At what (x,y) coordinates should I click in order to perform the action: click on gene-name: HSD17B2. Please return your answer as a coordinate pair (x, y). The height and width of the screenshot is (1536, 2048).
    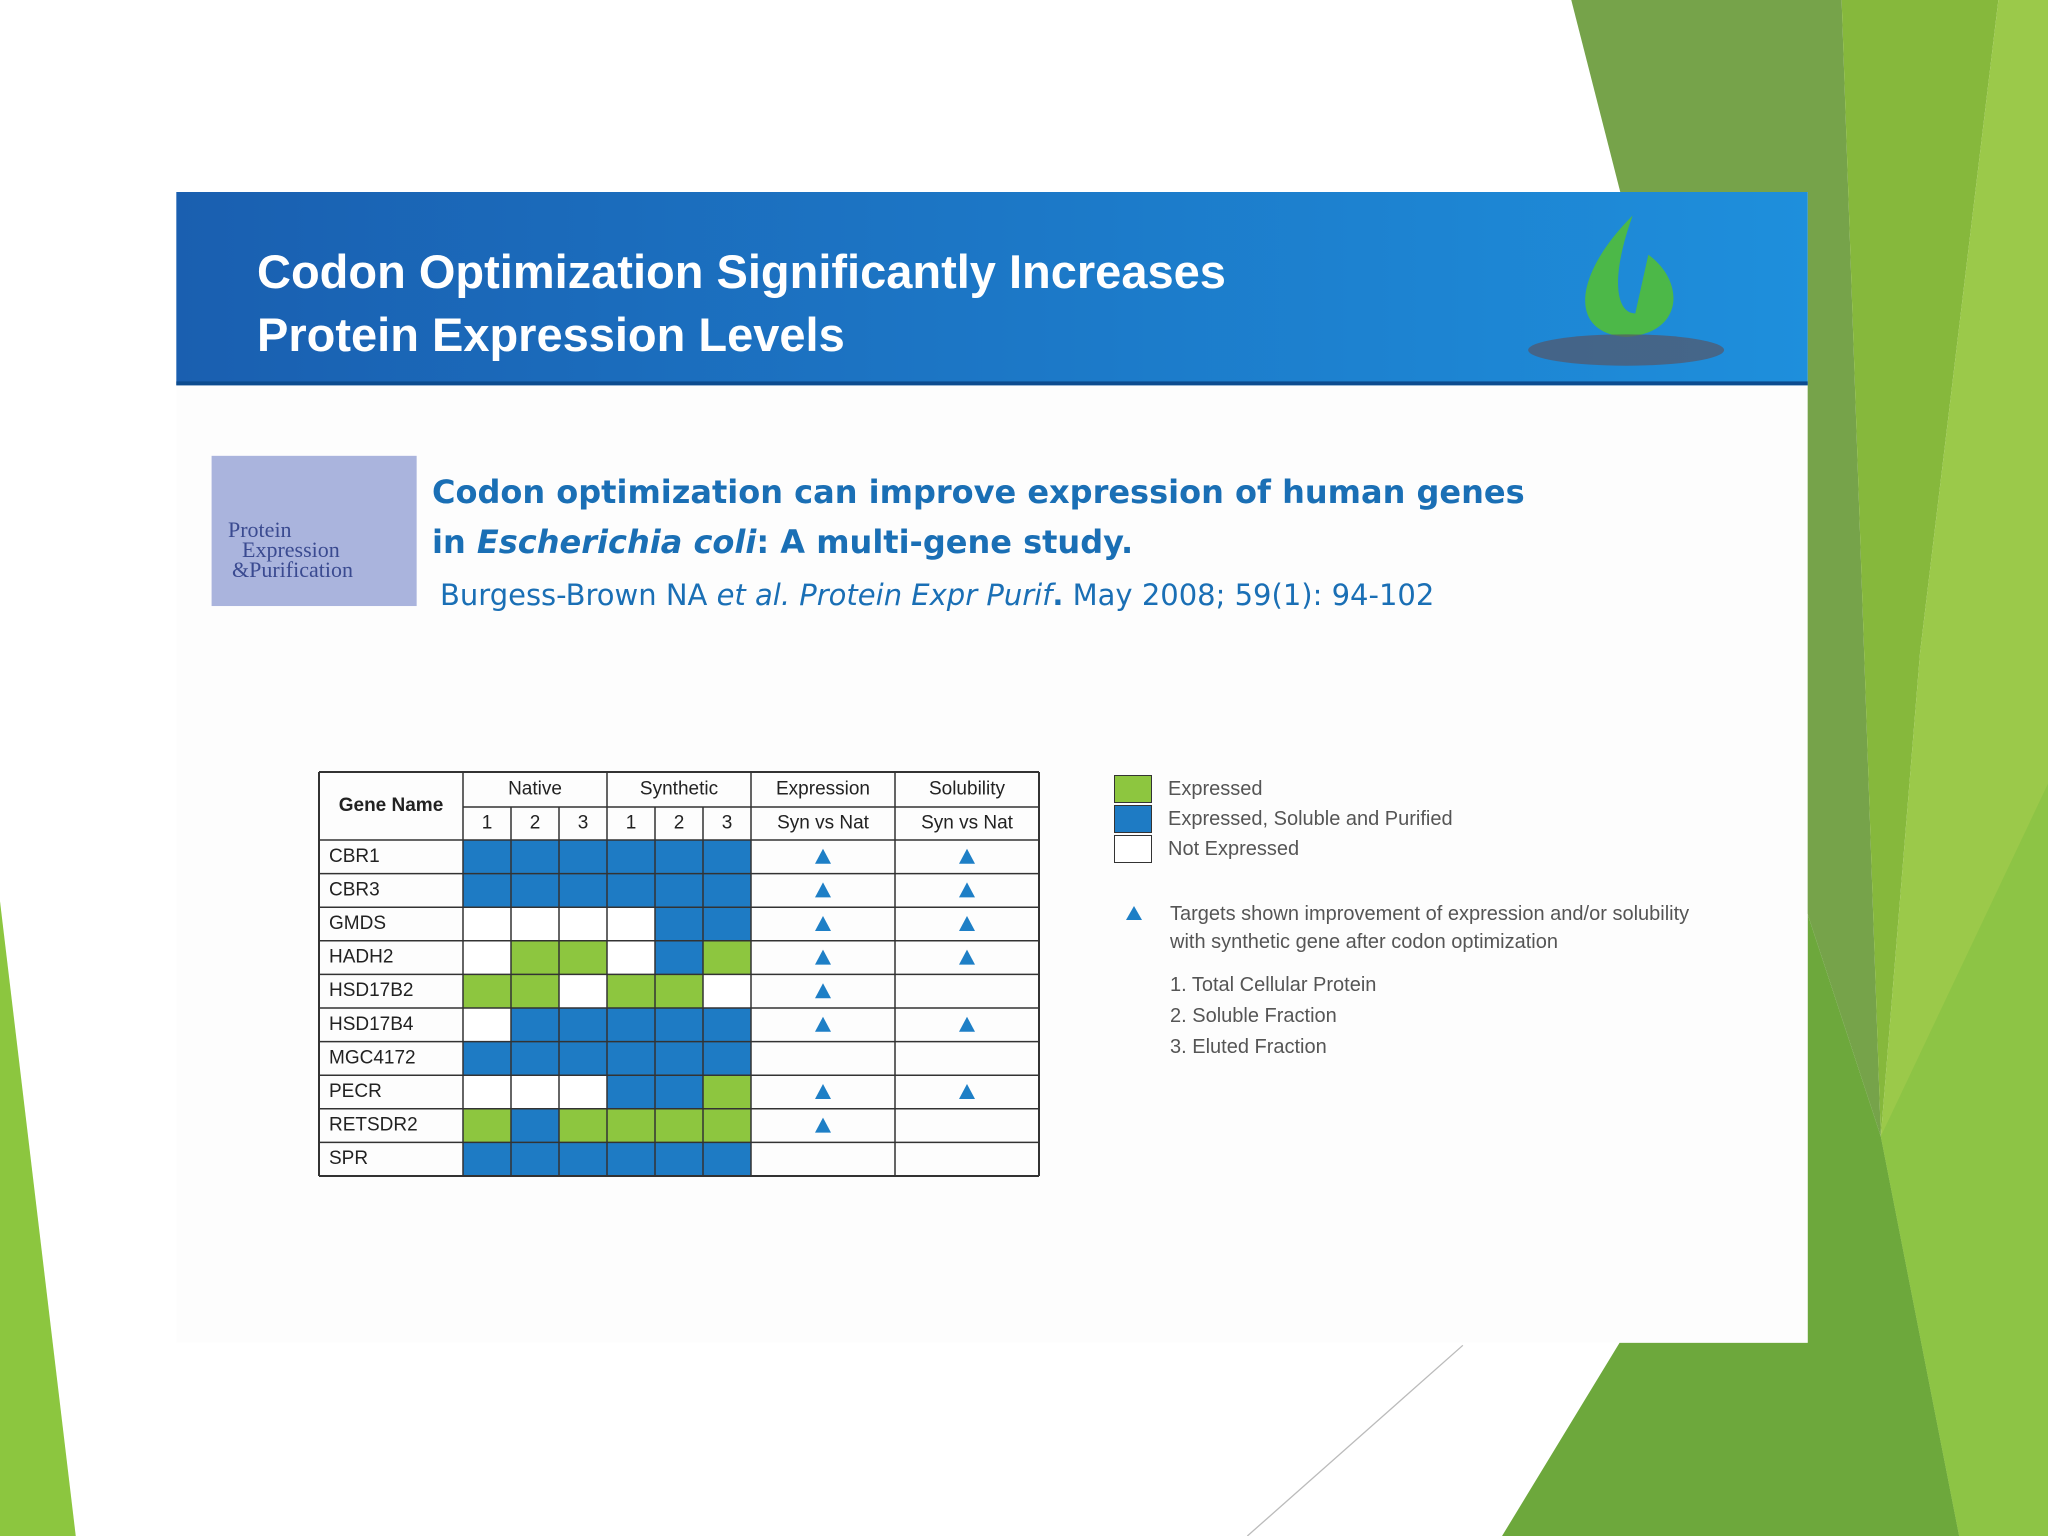
    Looking at the image, I should click on (371, 990).